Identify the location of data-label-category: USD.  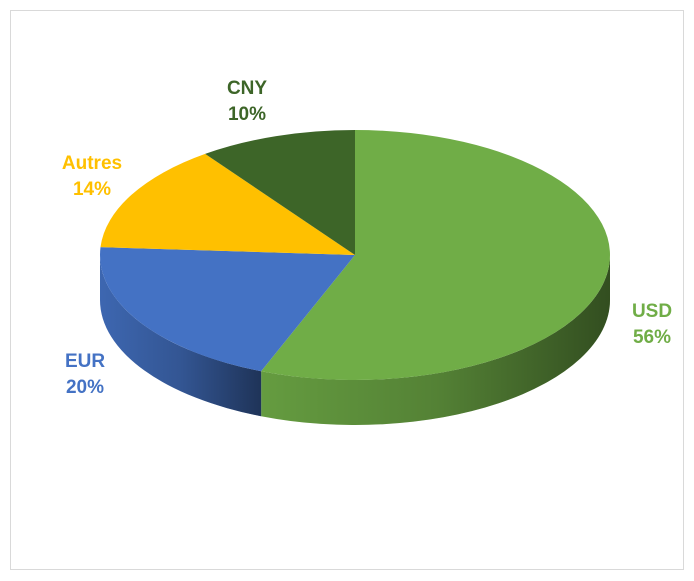
(652, 311).